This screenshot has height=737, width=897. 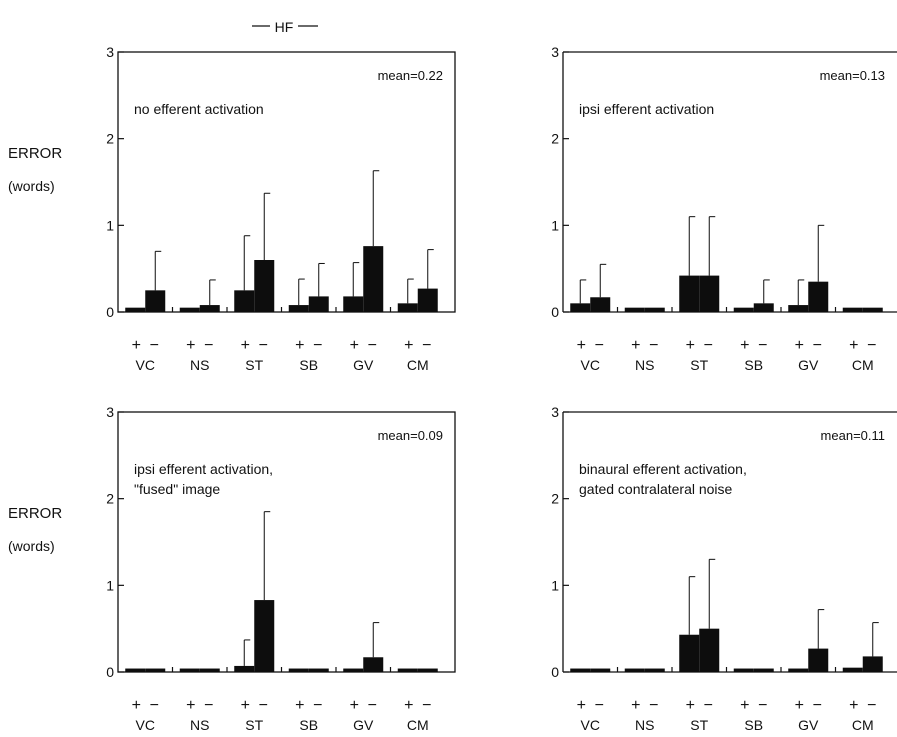 I want to click on x-tick-label-vc: VC, so click(x=590, y=365).